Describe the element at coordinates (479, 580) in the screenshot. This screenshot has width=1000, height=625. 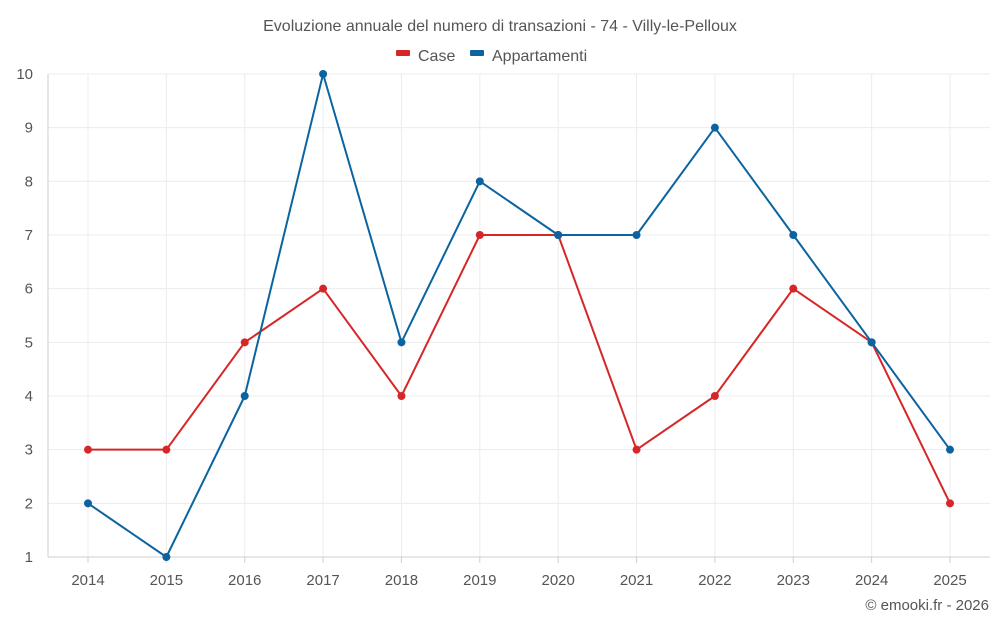
I see `x-tick-label: 2019` at that location.